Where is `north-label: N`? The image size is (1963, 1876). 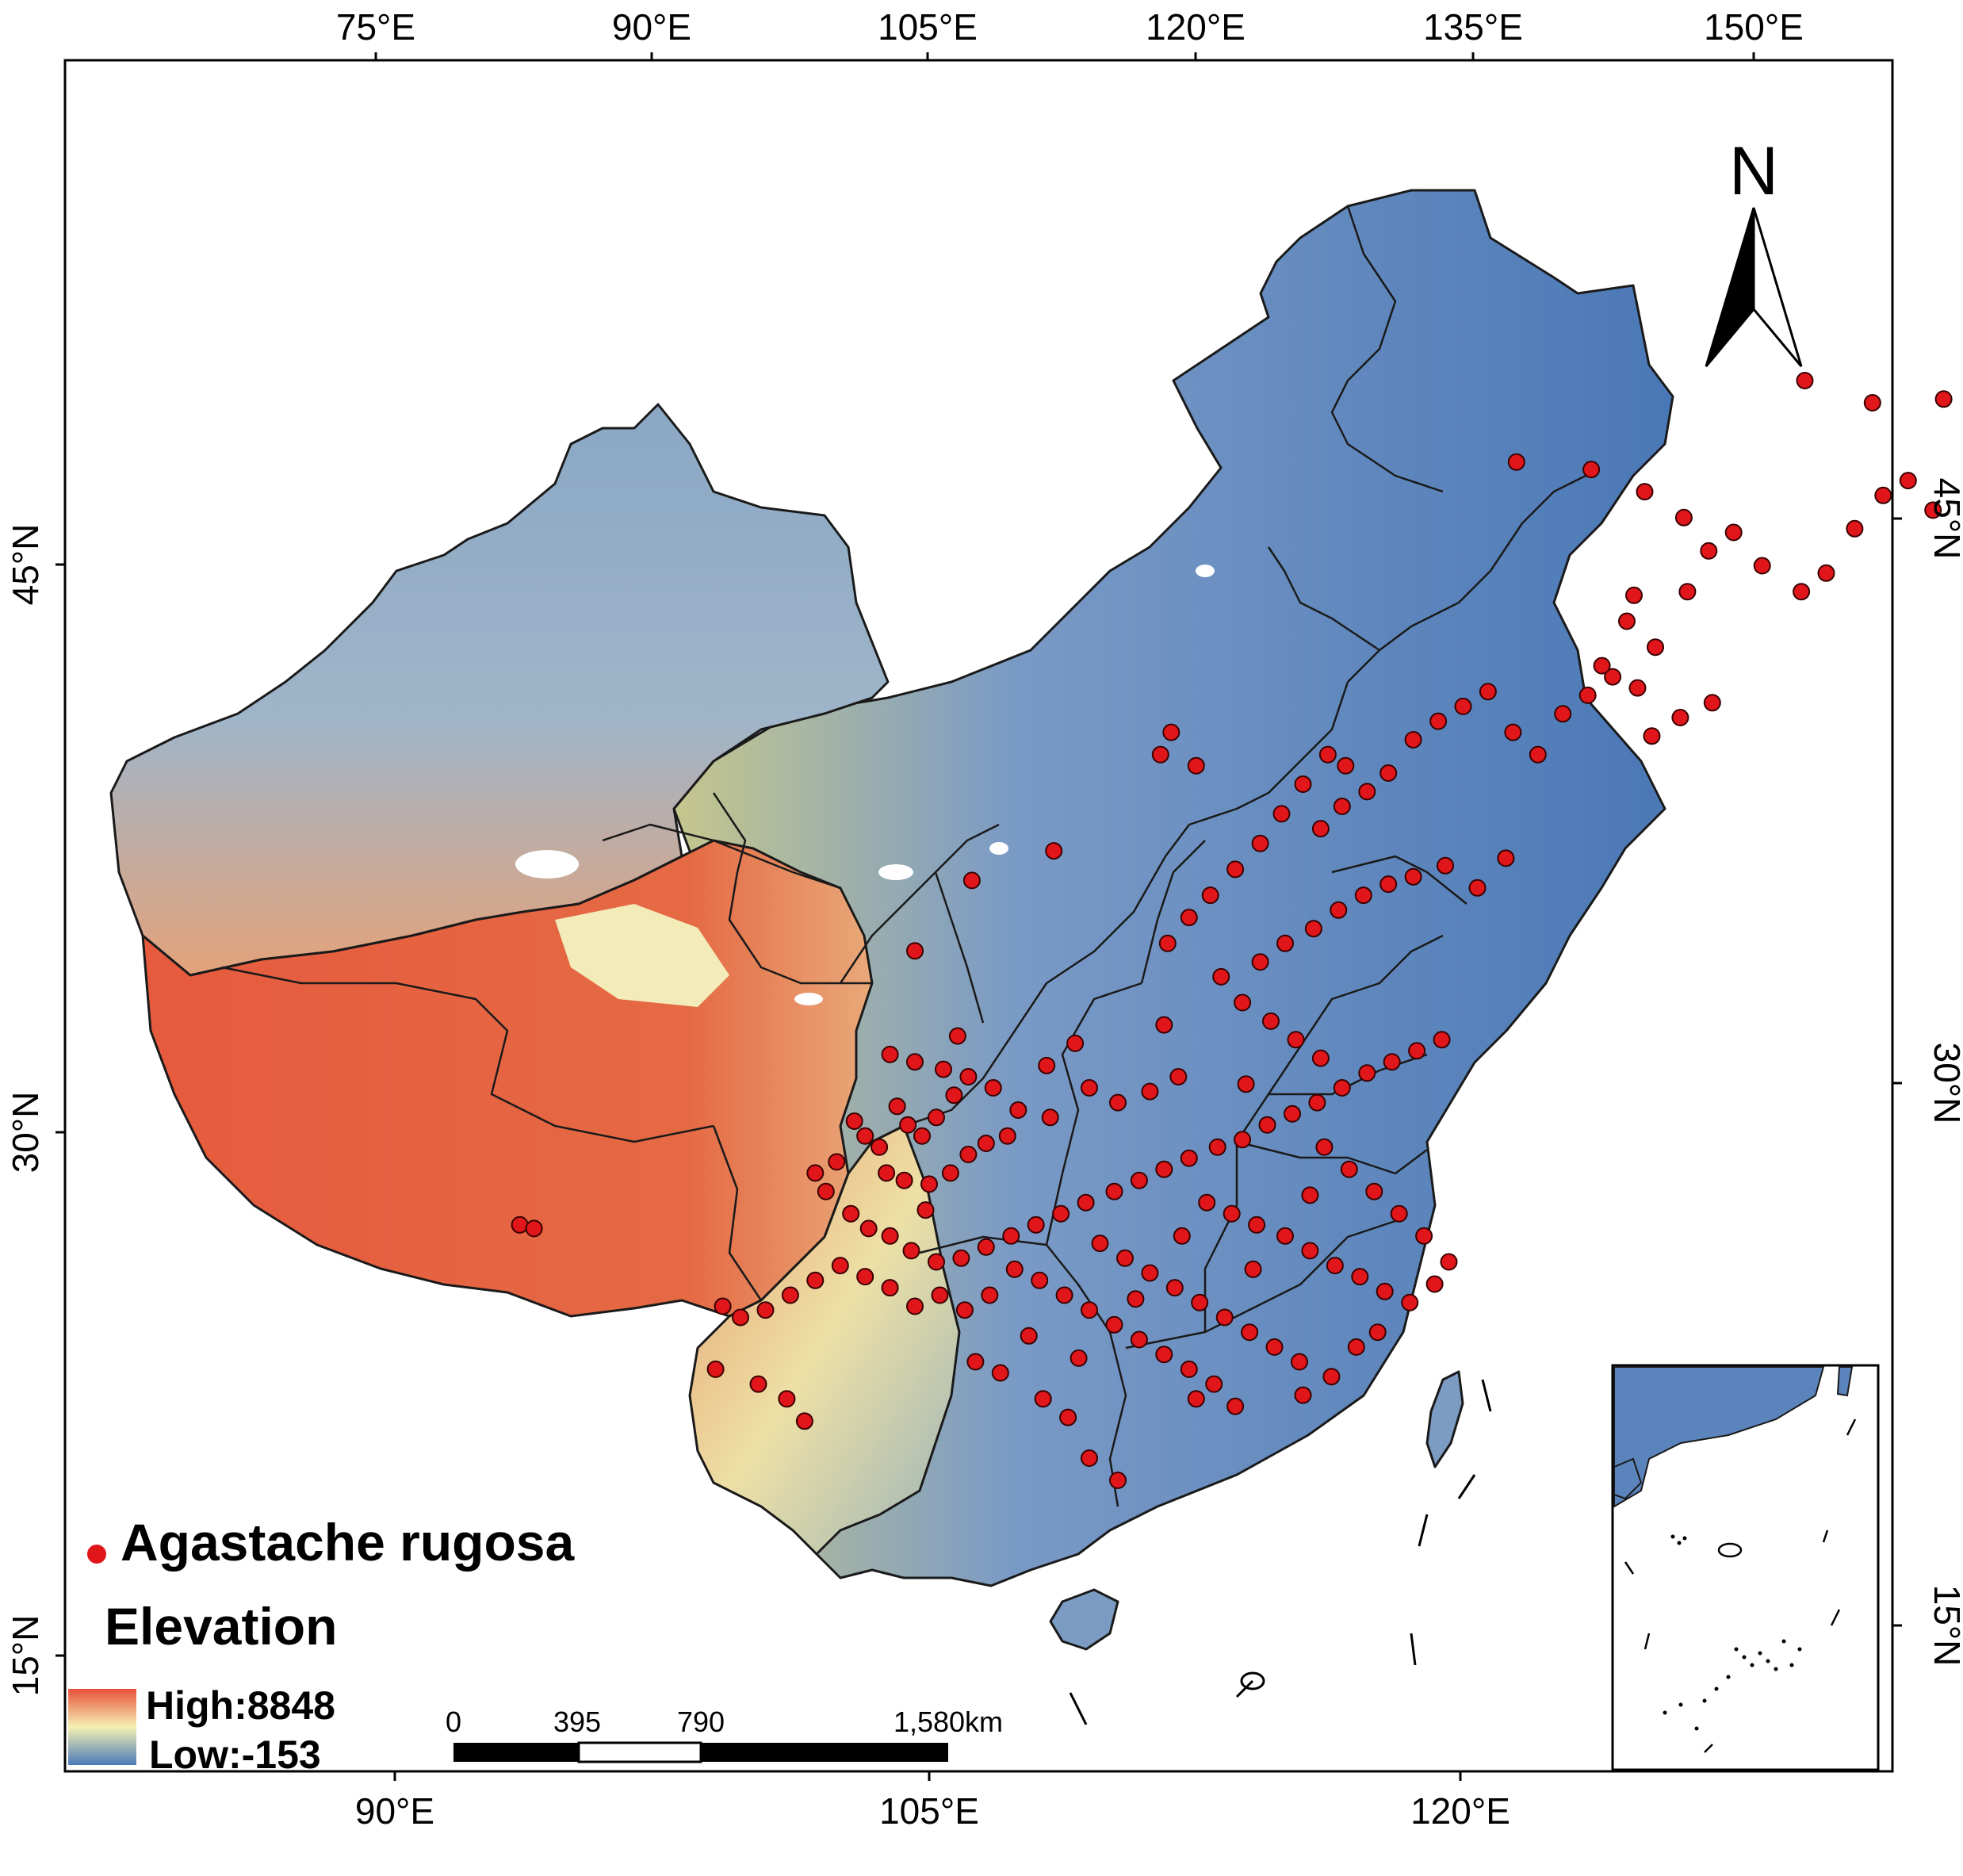 north-label: N is located at coordinates (1753, 171).